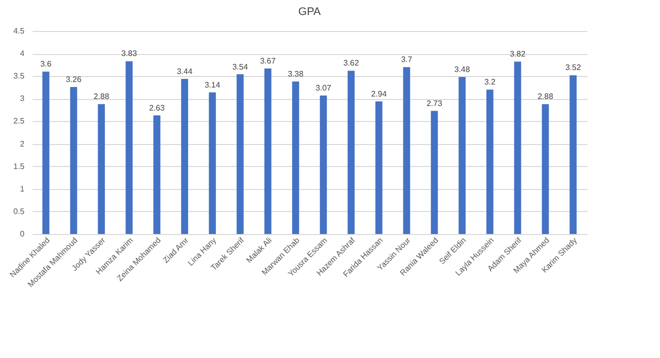  What do you see at coordinates (490, 82) in the screenshot?
I see `data-label: 3.2` at bounding box center [490, 82].